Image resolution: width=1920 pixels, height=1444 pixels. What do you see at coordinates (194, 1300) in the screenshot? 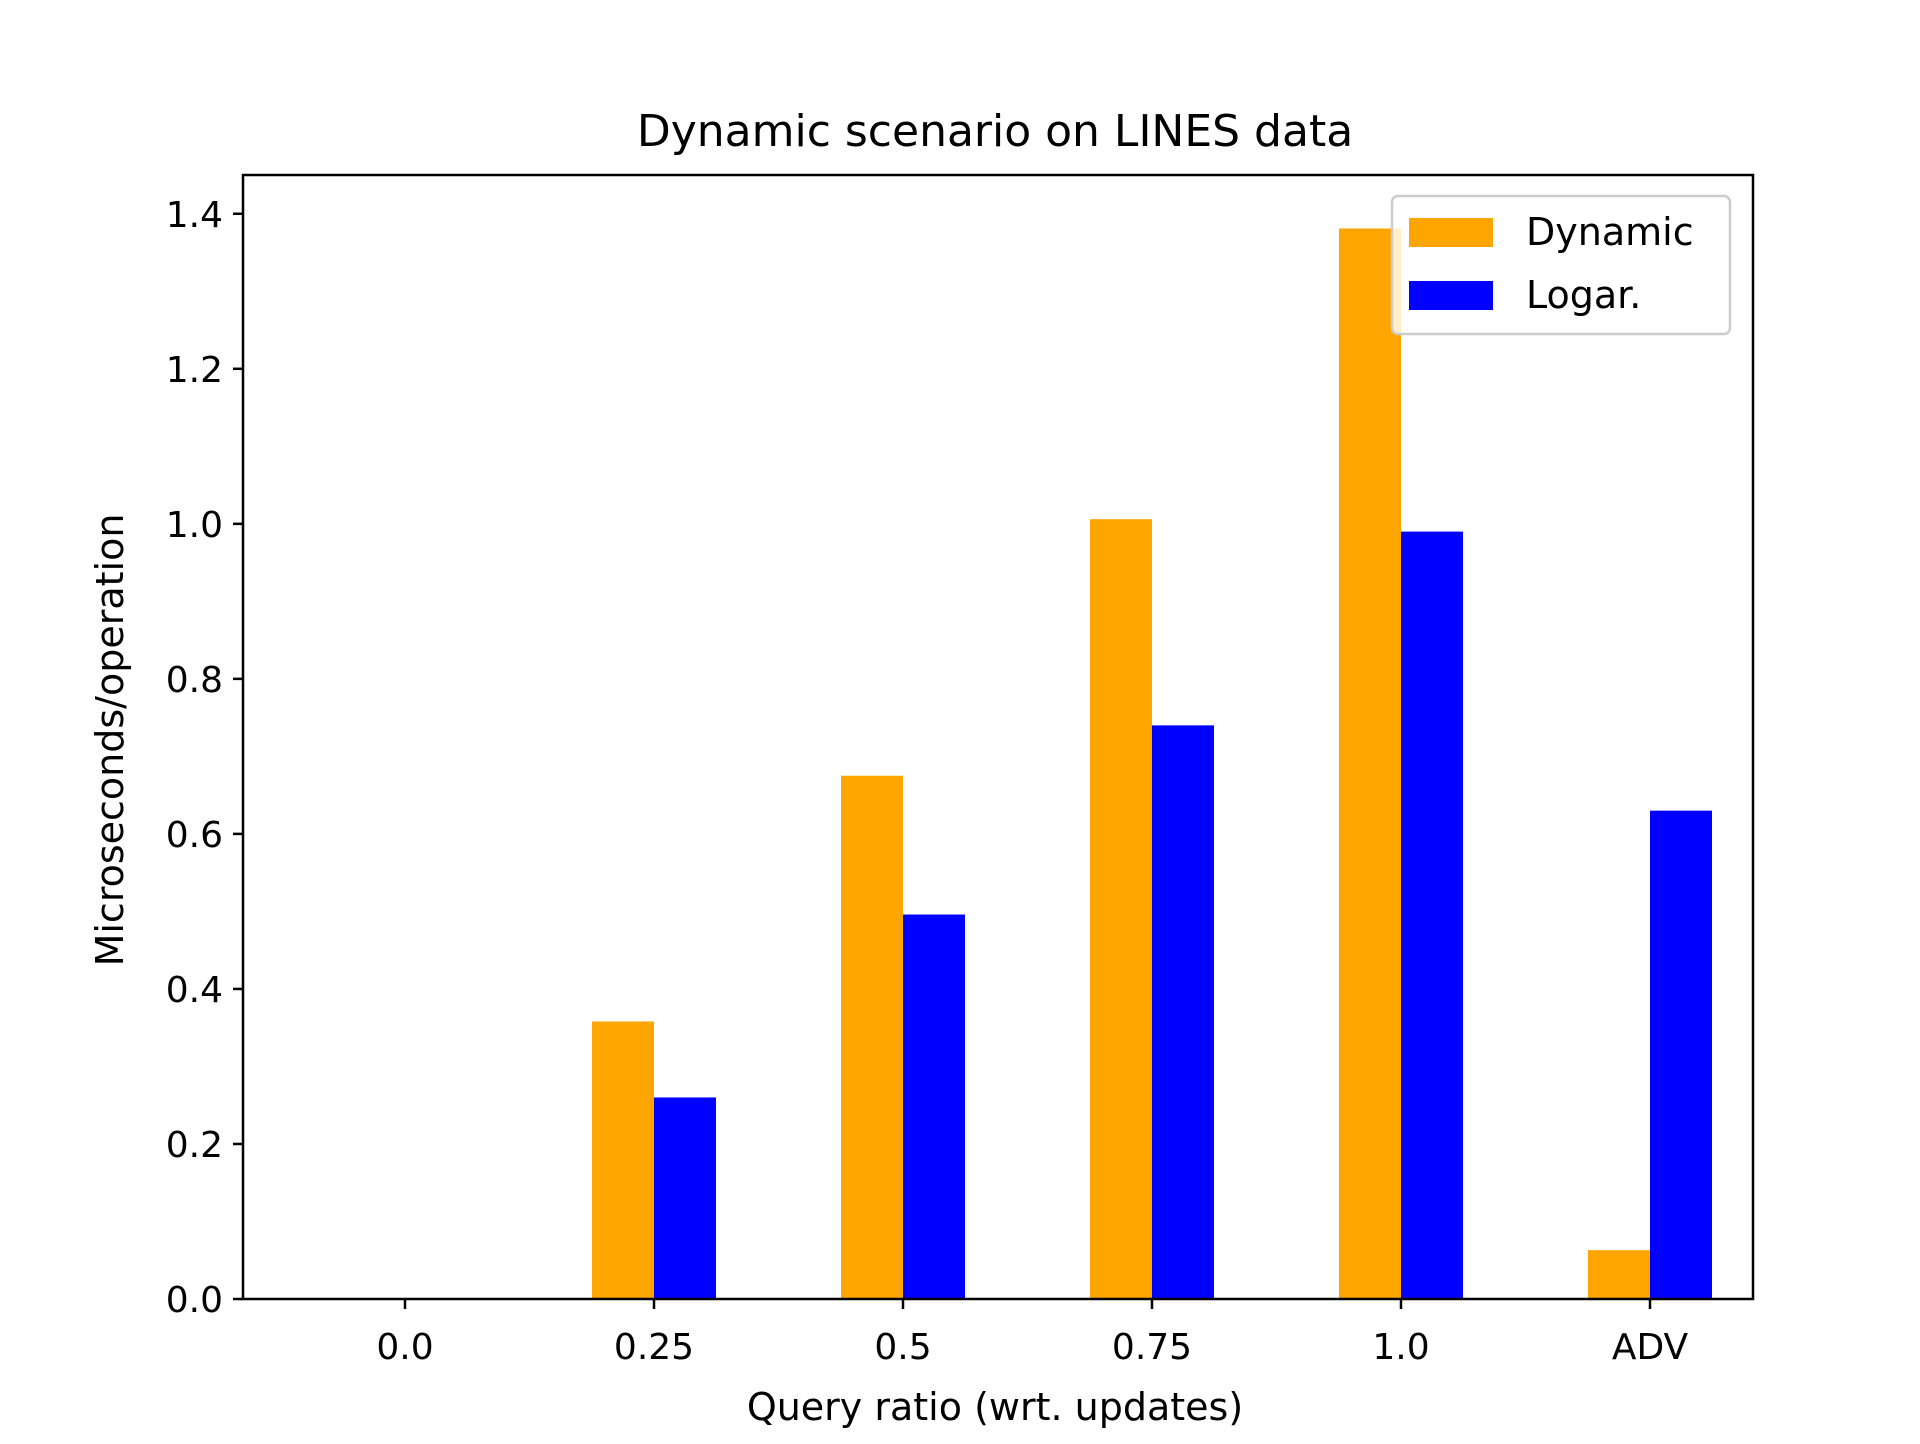
I see `y-tick-label: 0.0` at bounding box center [194, 1300].